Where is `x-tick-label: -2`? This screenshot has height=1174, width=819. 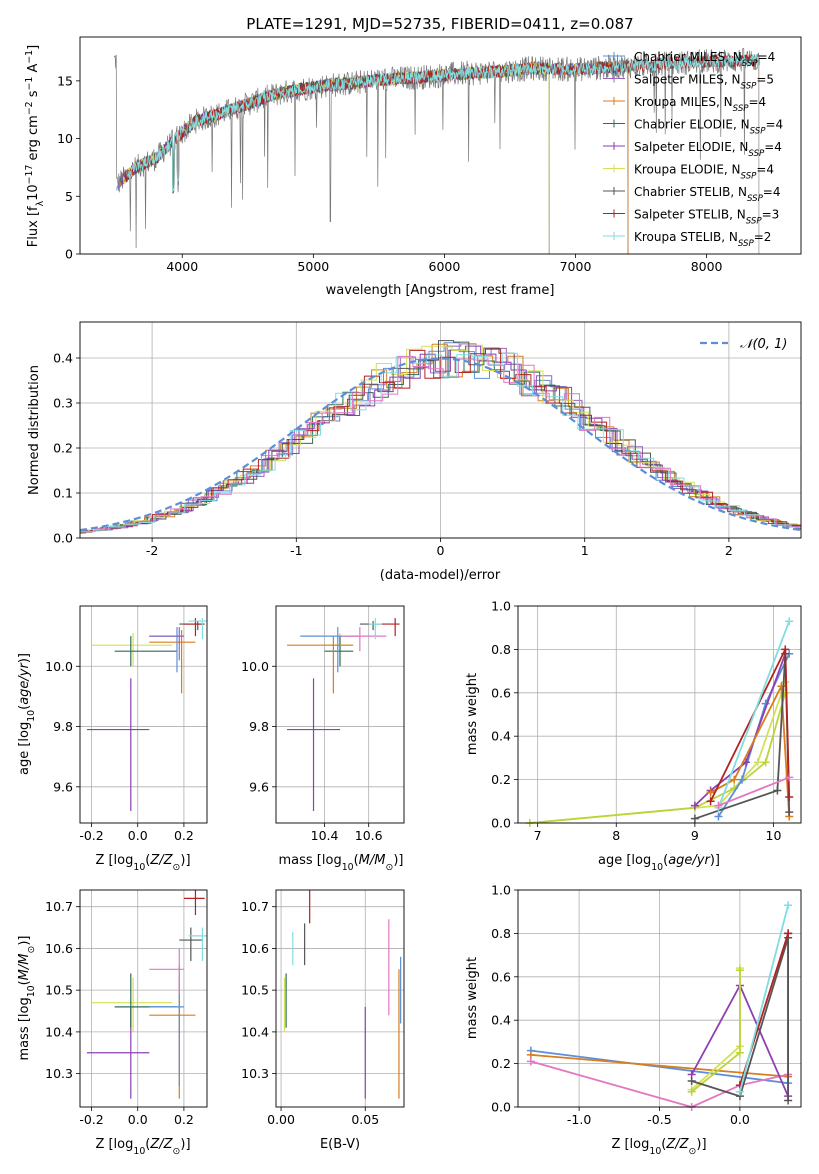 x-tick-label: -2 is located at coordinates (152, 550).